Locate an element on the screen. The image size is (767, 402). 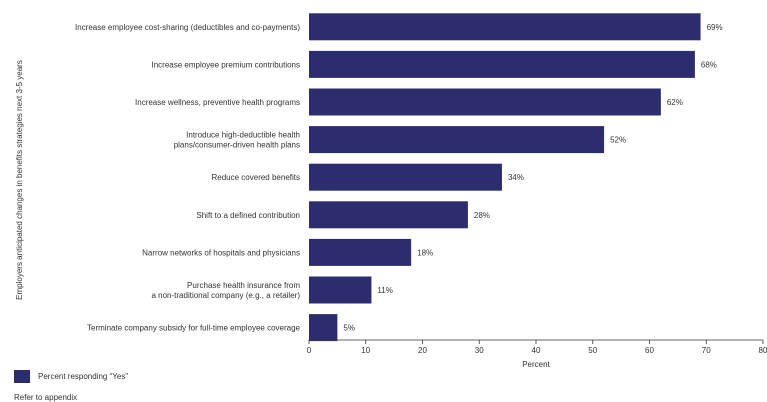
value-label-6: 18% is located at coordinates (425, 252).